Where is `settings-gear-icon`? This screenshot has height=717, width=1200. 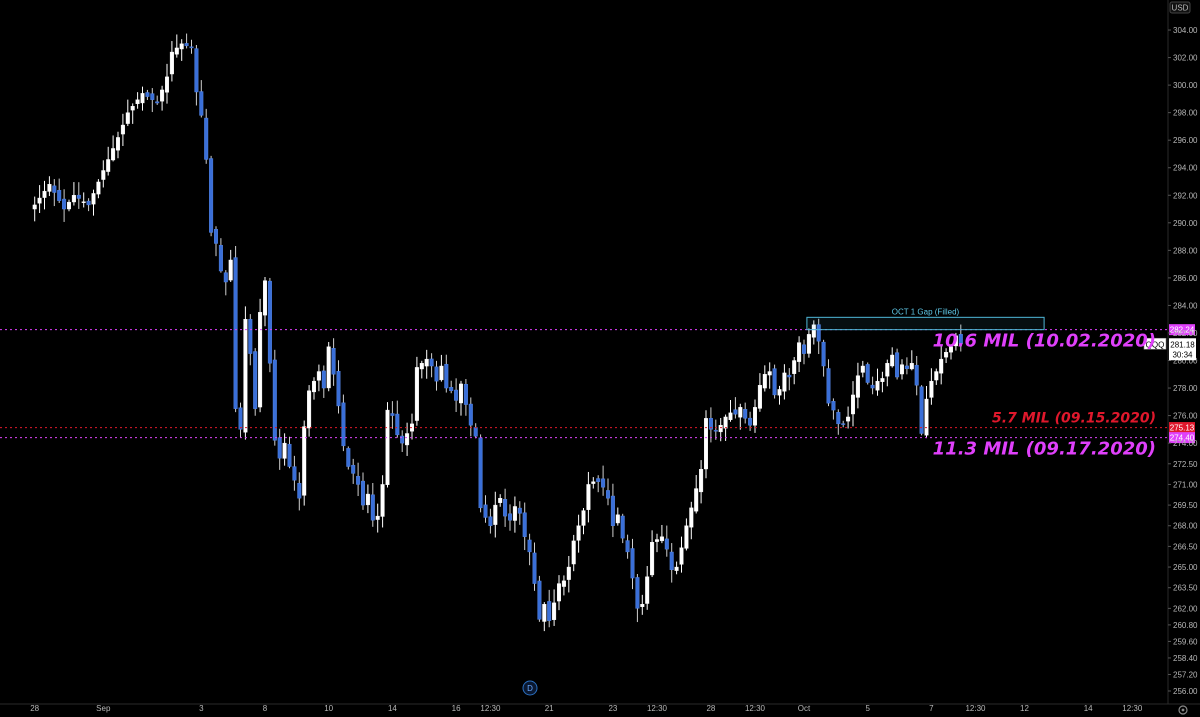 settings-gear-icon is located at coordinates (1183, 710).